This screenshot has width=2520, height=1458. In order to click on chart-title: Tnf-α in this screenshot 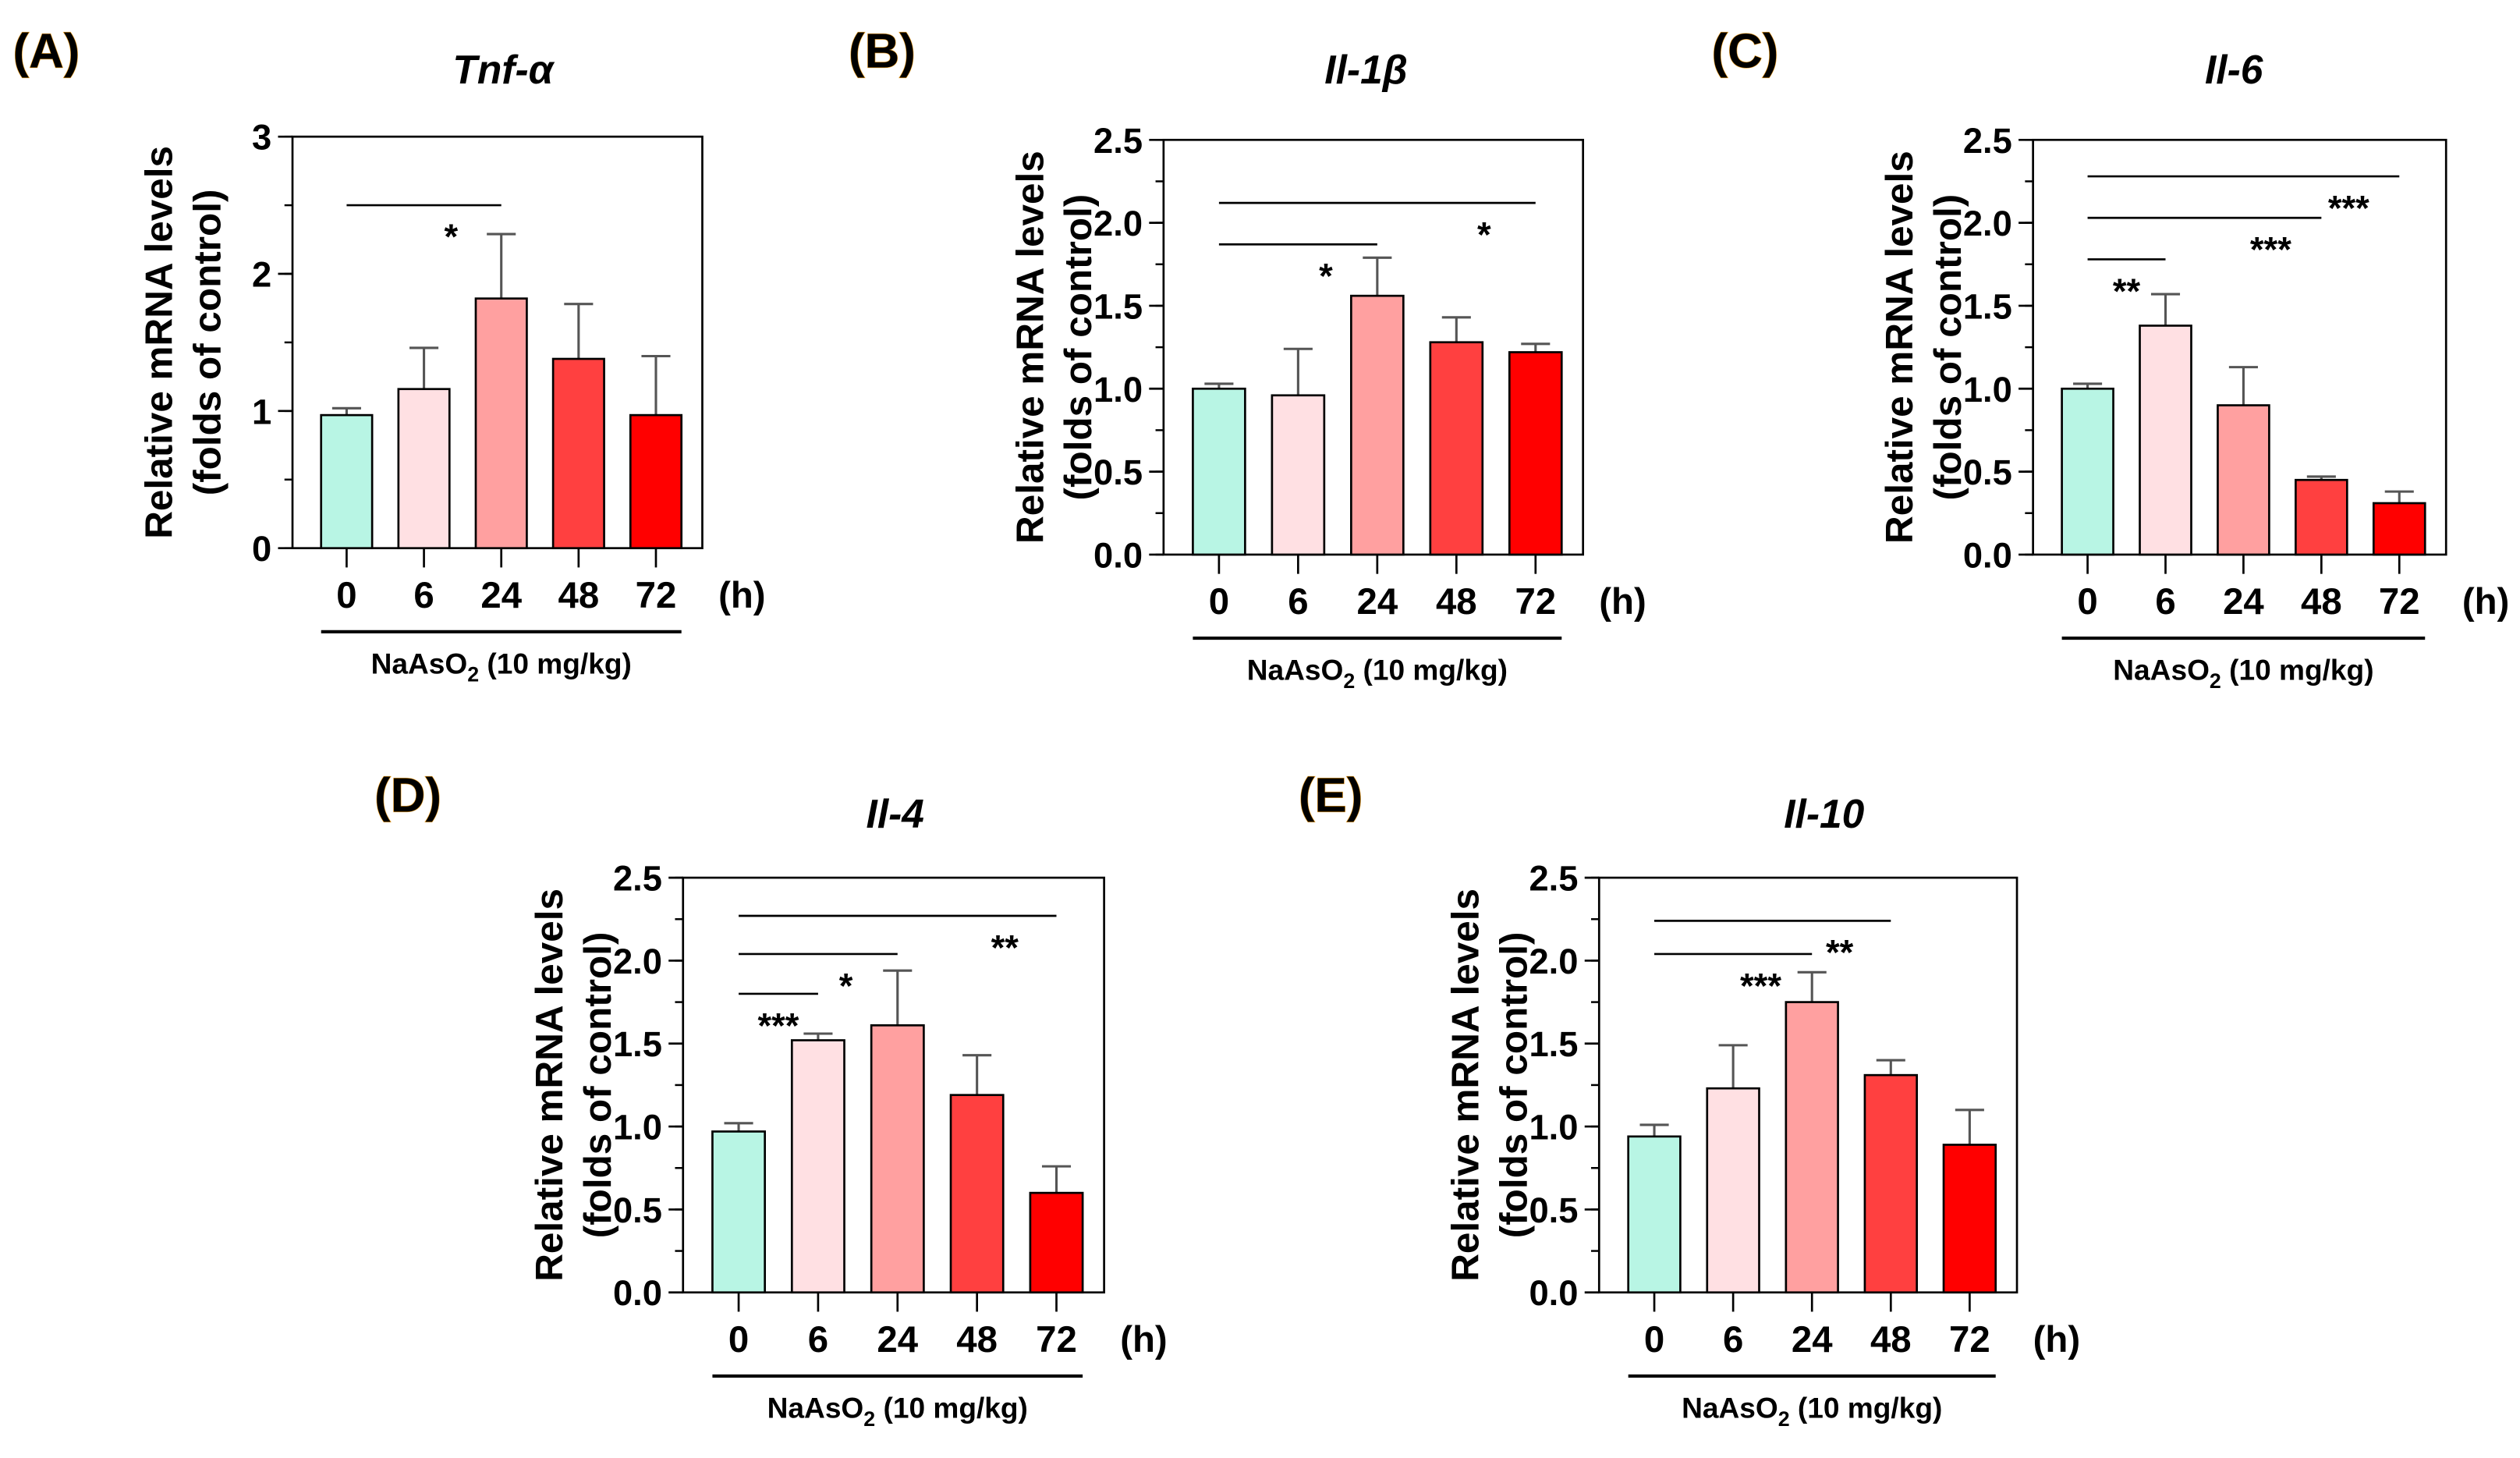, I will do `click(504, 69)`.